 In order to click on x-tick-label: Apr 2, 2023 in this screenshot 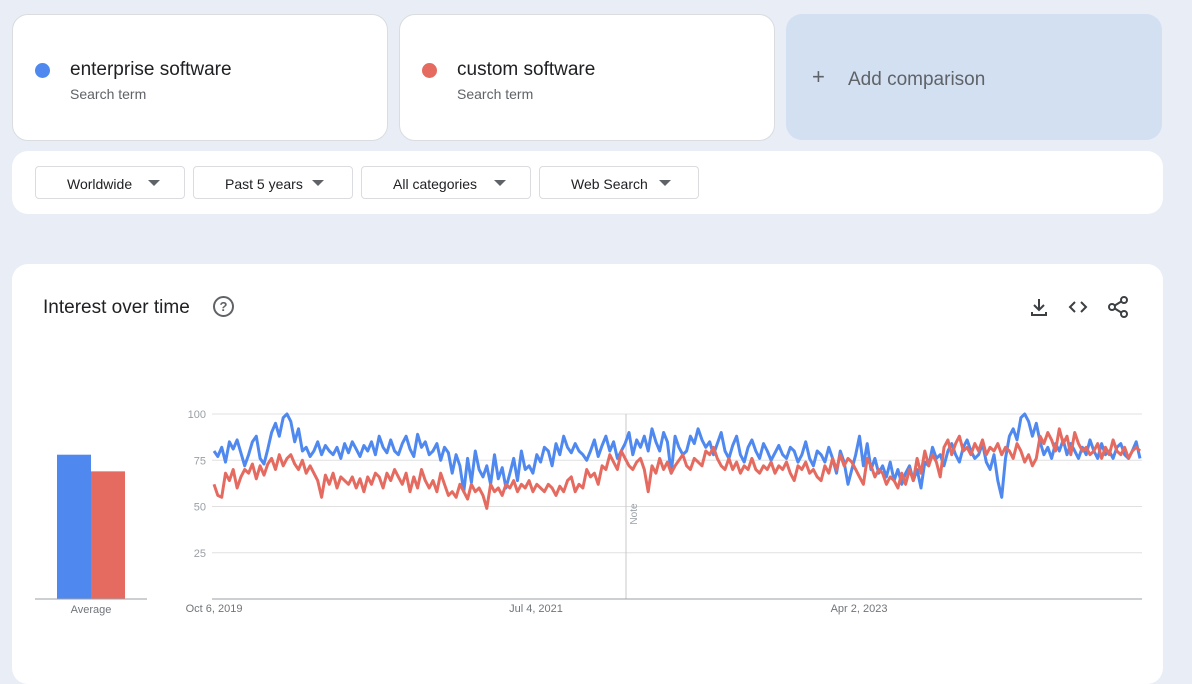, I will do `click(859, 609)`.